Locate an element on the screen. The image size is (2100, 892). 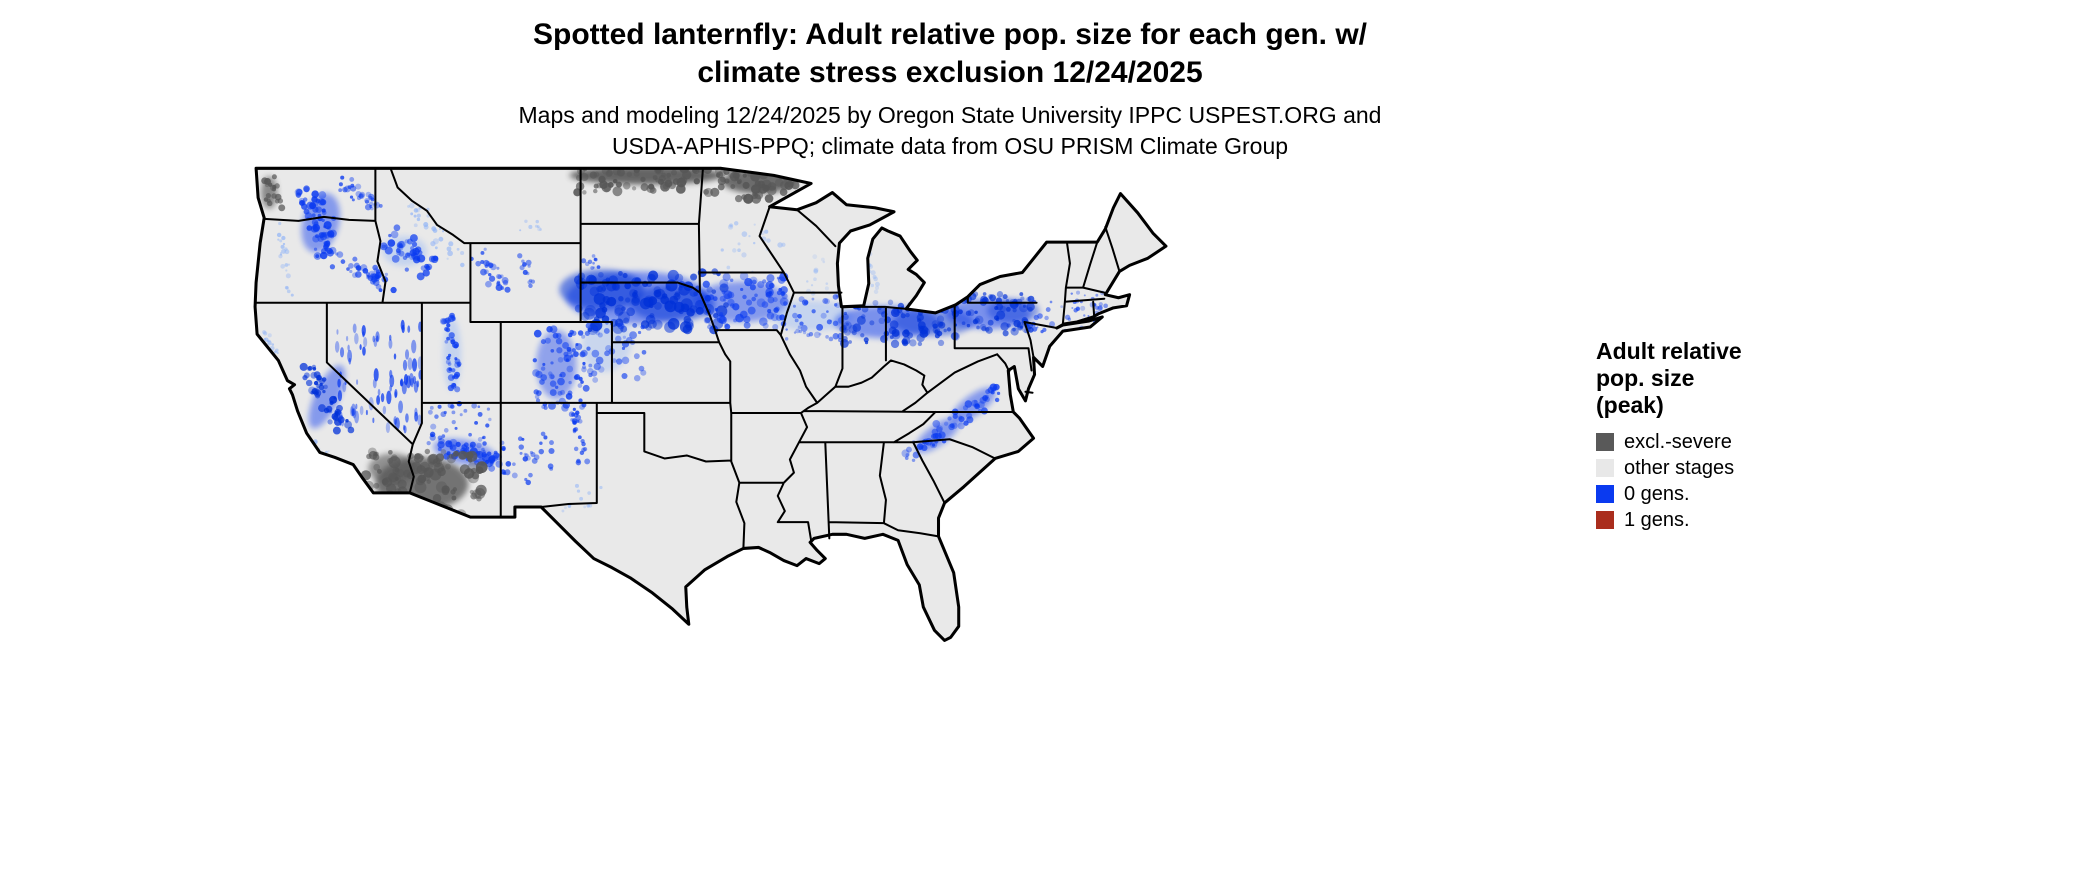
legend-item-label: excl.-severe is located at coordinates (1678, 442).